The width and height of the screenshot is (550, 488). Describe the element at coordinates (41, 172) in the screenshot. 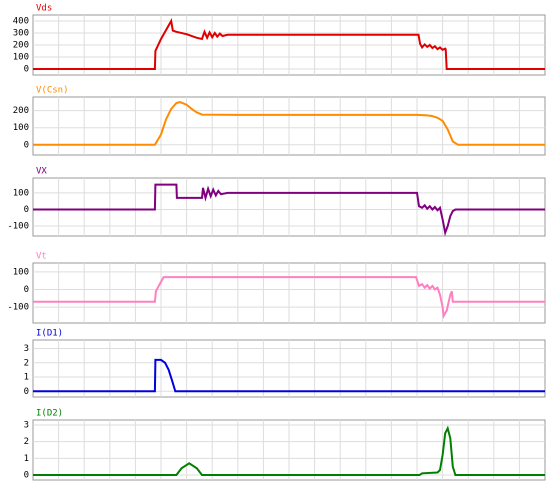

I see `panel-title: VX` at that location.